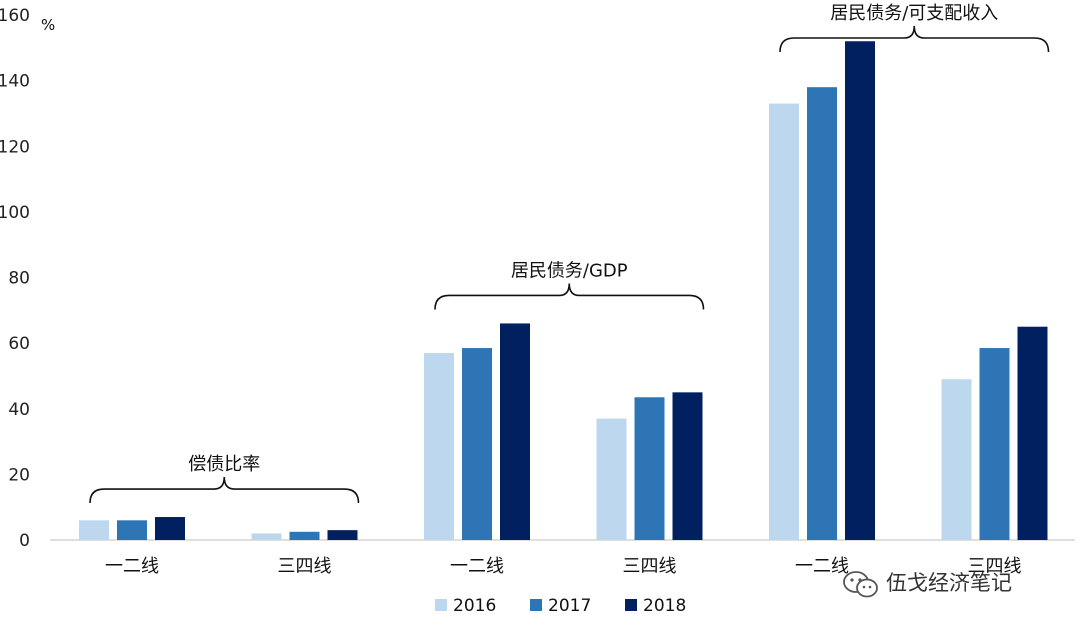 The height and width of the screenshot is (630, 1080). What do you see at coordinates (19, 279) in the screenshot?
I see `y-tick-label: 80` at bounding box center [19, 279].